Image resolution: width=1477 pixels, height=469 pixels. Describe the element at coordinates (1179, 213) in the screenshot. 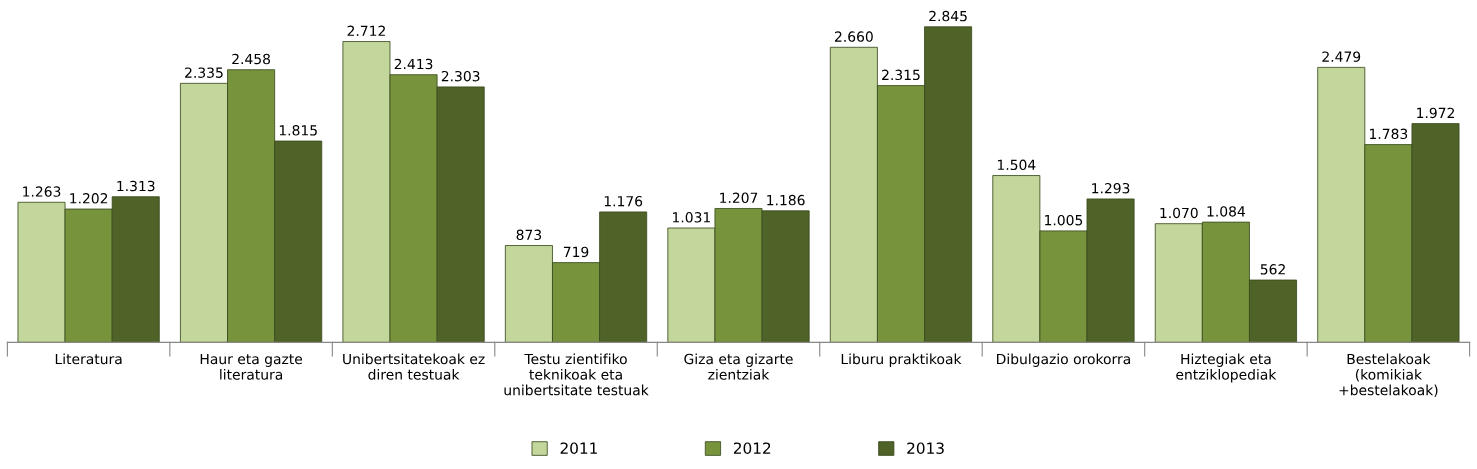

I see `data-label: 1.070` at that location.